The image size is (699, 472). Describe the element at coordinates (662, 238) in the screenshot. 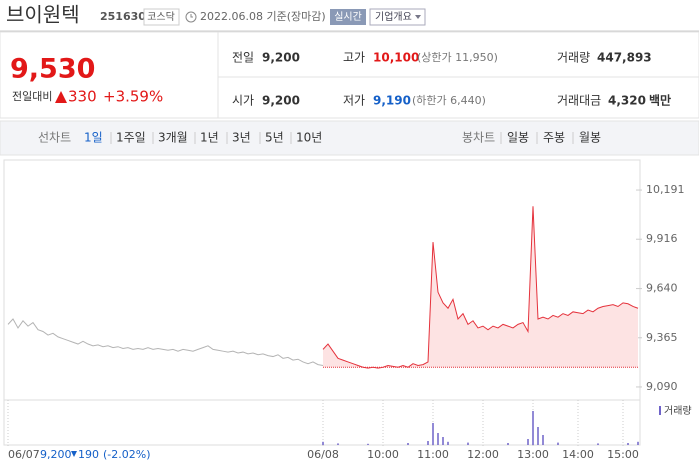

I see `y-tick-label: 9,916` at that location.